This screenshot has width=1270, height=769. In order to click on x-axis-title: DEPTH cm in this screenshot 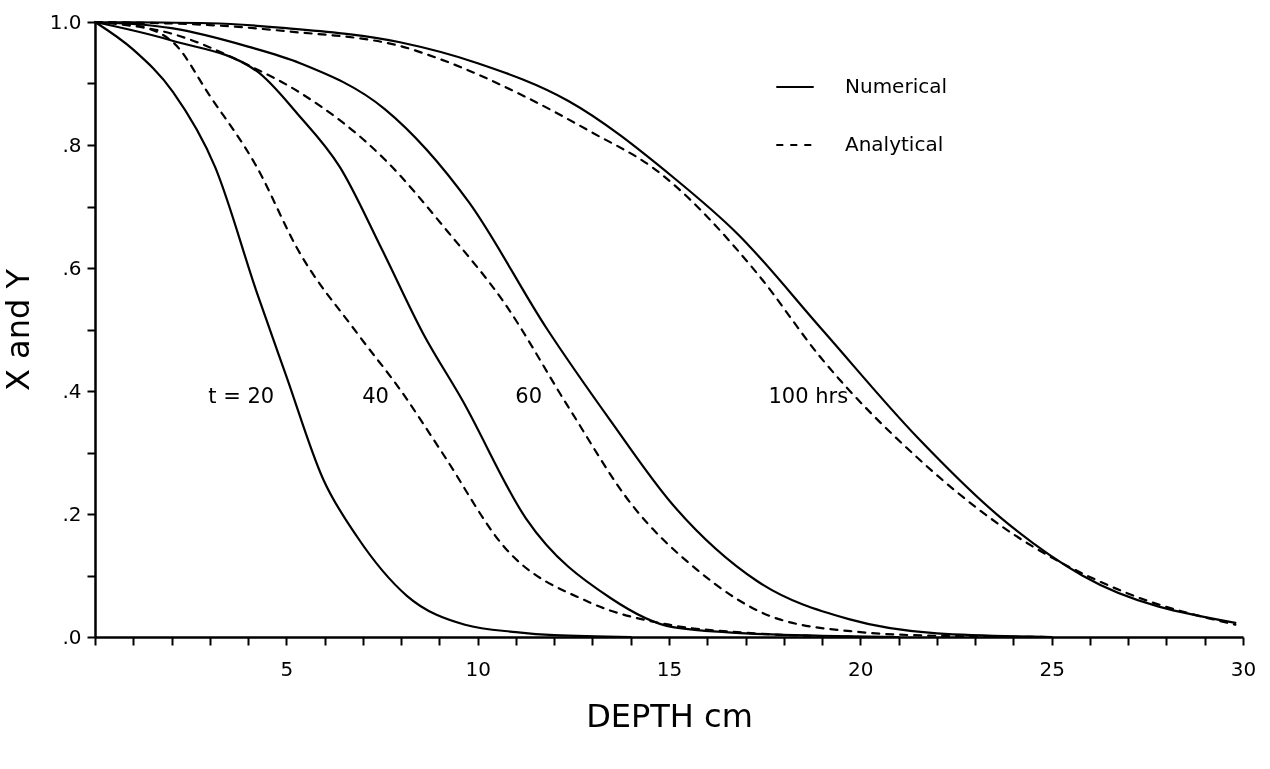, I will do `click(669, 715)`.